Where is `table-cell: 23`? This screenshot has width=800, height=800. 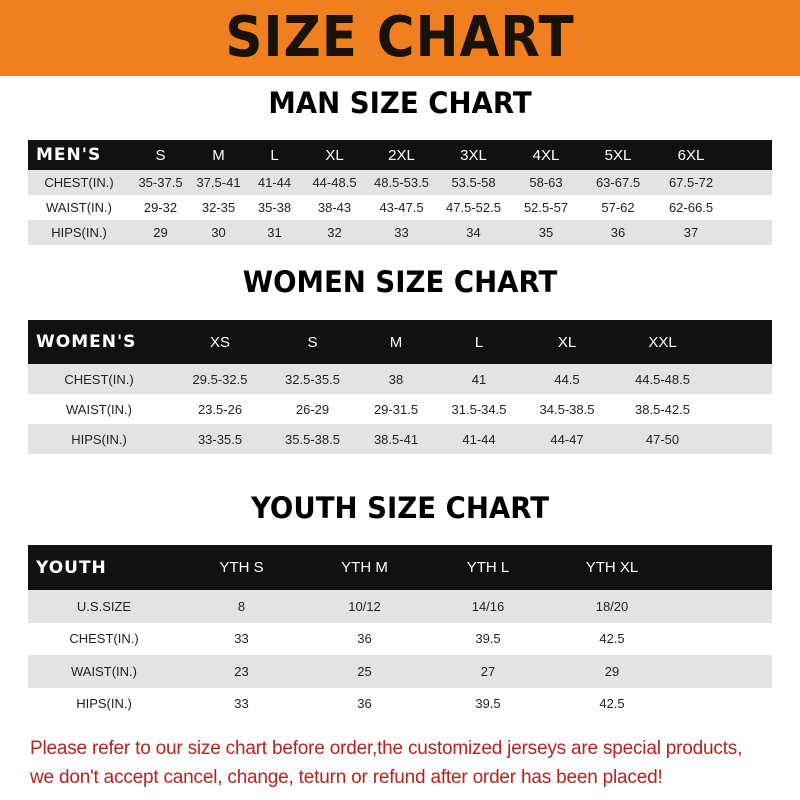
table-cell: 23 is located at coordinates (241, 671).